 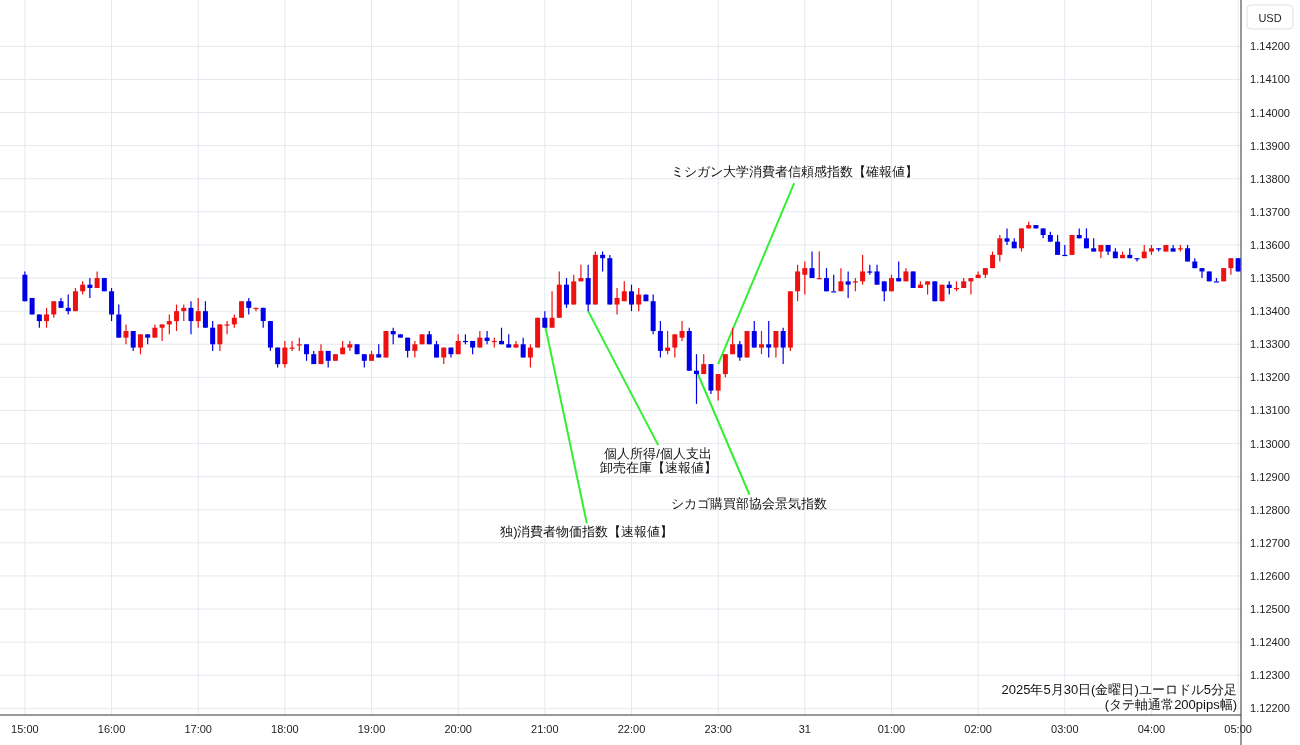 I want to click on y-tick-label: 1.12200, so click(x=1270, y=708).